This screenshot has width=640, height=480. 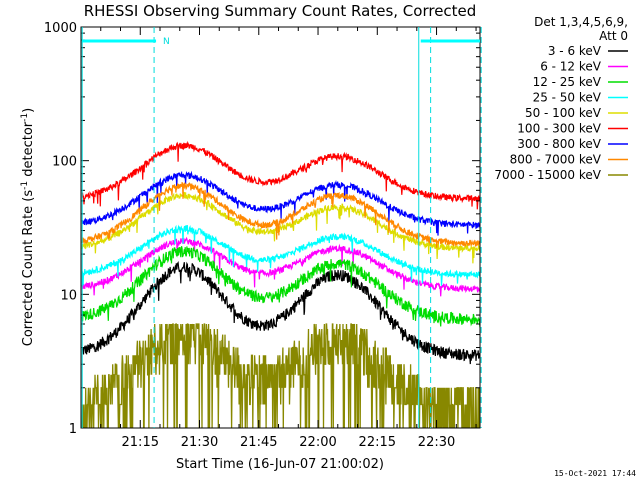 What do you see at coordinates (64, 162) in the screenshot?
I see `y-tick-label-2: 100` at bounding box center [64, 162].